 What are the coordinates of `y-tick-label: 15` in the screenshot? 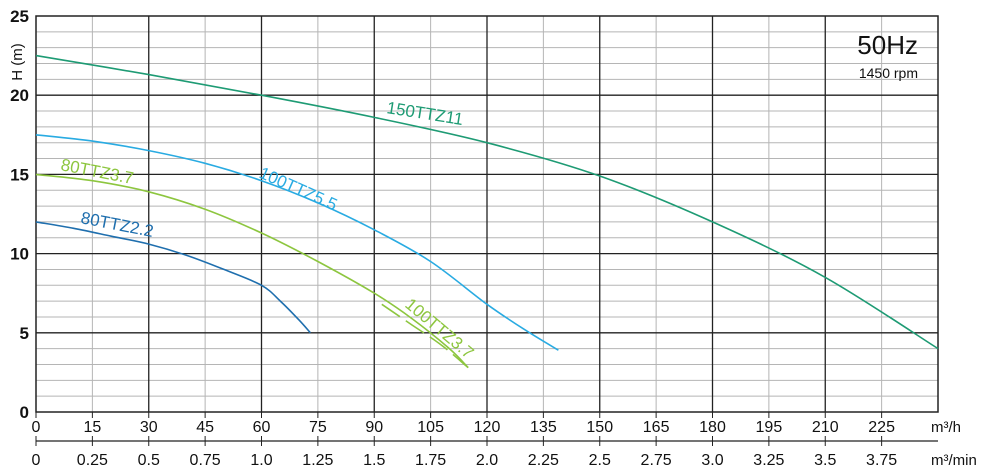 It's located at (19, 174).